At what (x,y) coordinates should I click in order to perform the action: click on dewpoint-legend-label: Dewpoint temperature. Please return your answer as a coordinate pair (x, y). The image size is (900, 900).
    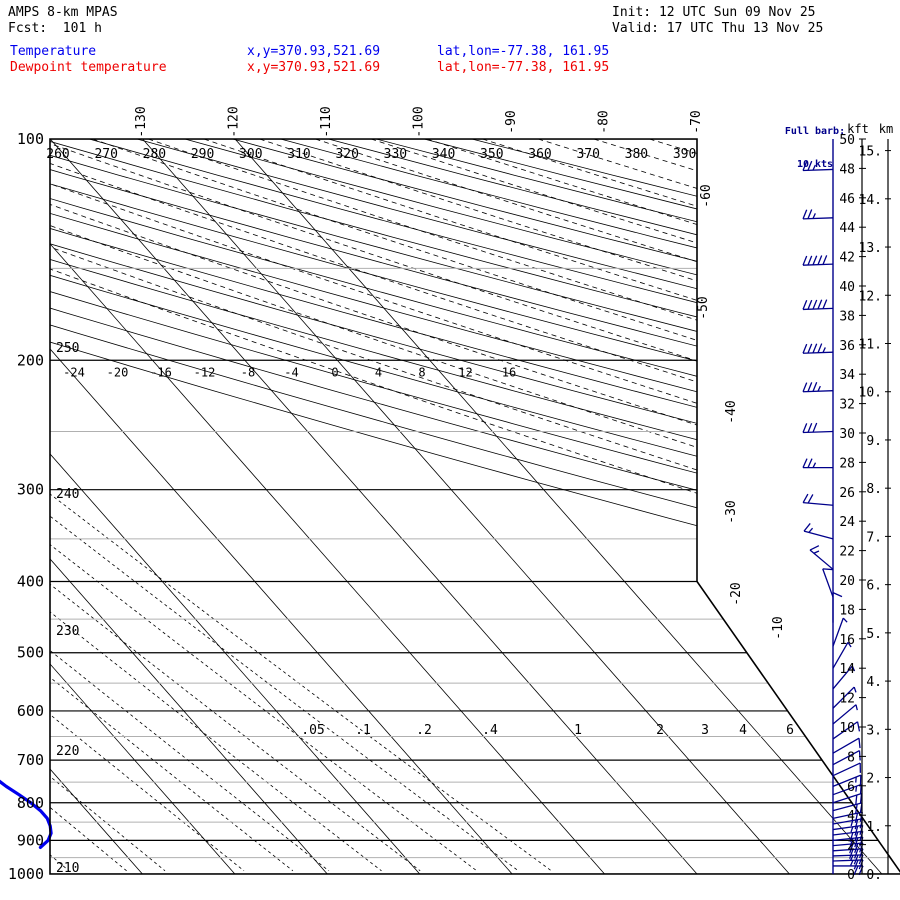
    Looking at the image, I should click on (88, 67).